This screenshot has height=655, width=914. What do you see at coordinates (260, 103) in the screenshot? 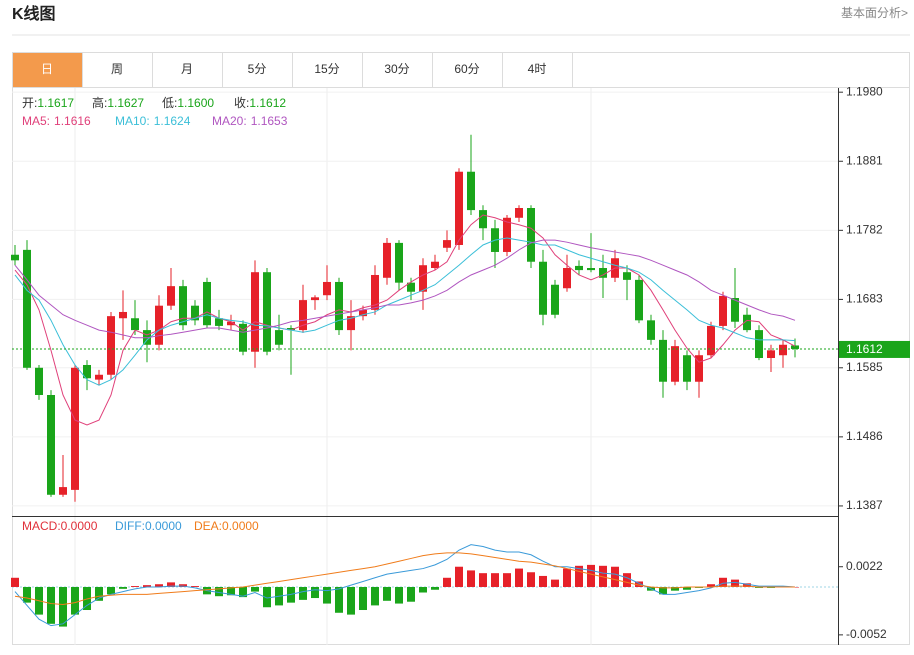
I see `ohlc-legend: 收:1.1612` at bounding box center [260, 103].